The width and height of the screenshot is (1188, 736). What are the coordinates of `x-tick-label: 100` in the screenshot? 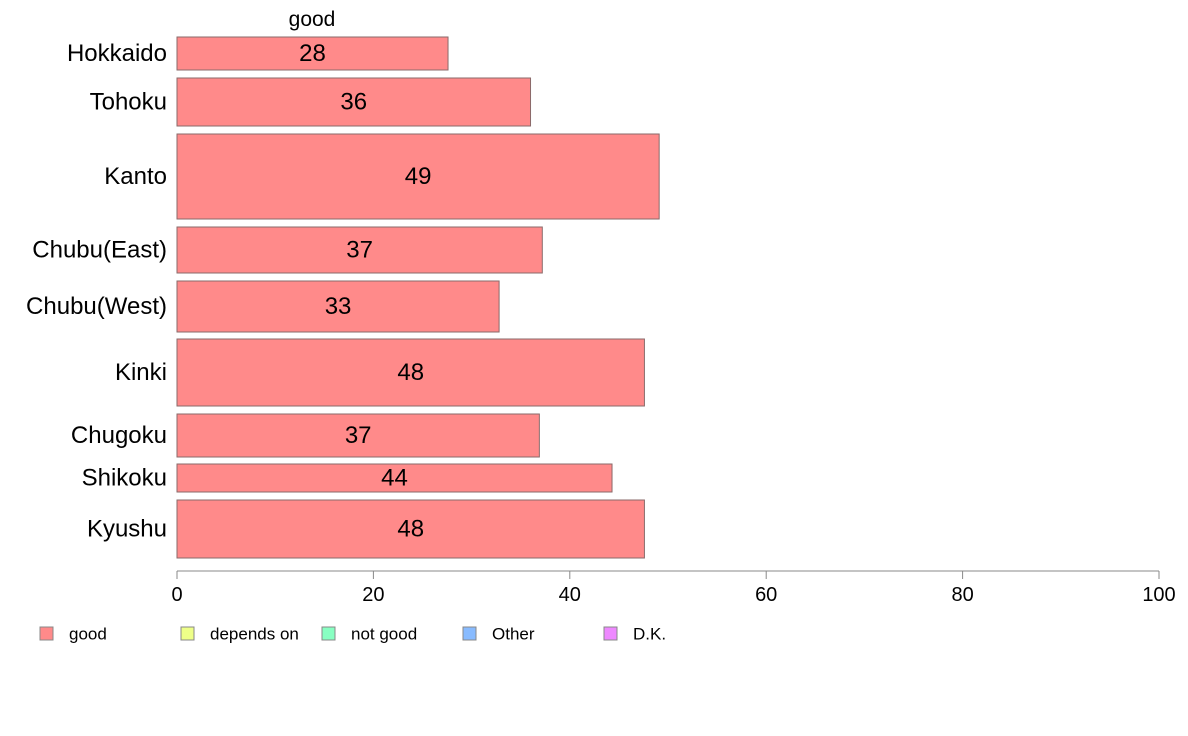 It's located at (1158, 595).